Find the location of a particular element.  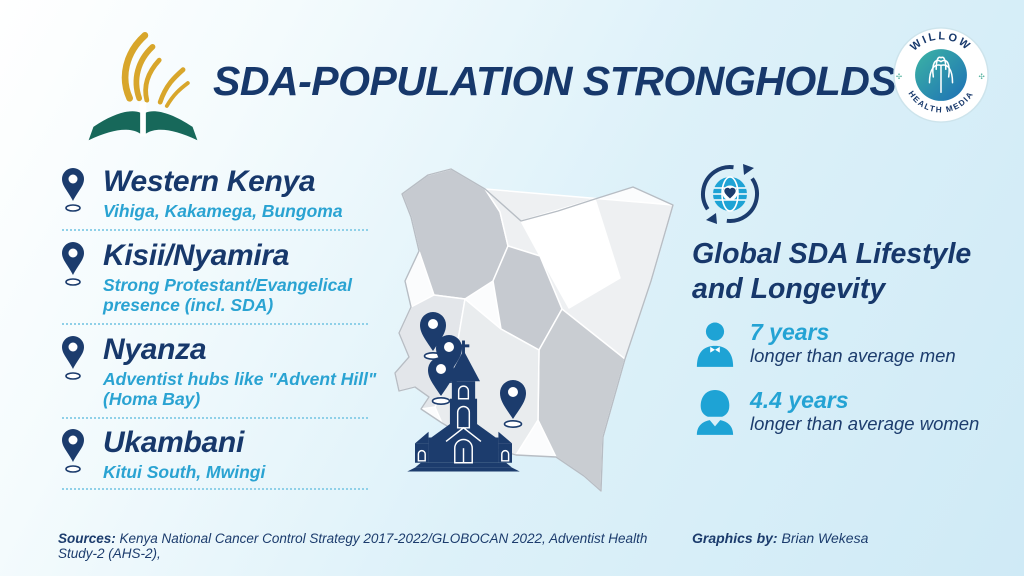

book-cross is located at coordinates (143, 121).